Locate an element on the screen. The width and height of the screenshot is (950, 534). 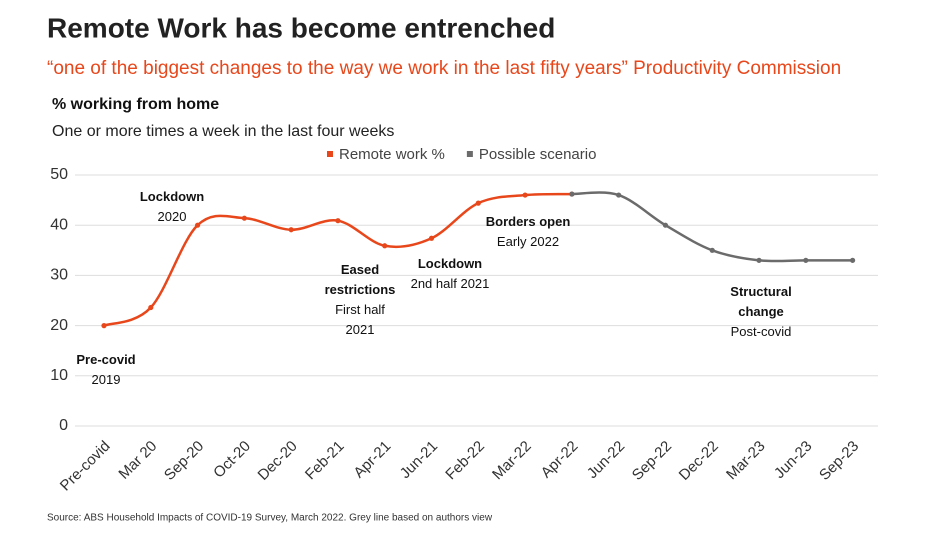
legend-label: Remote work % is located at coordinates (392, 154).